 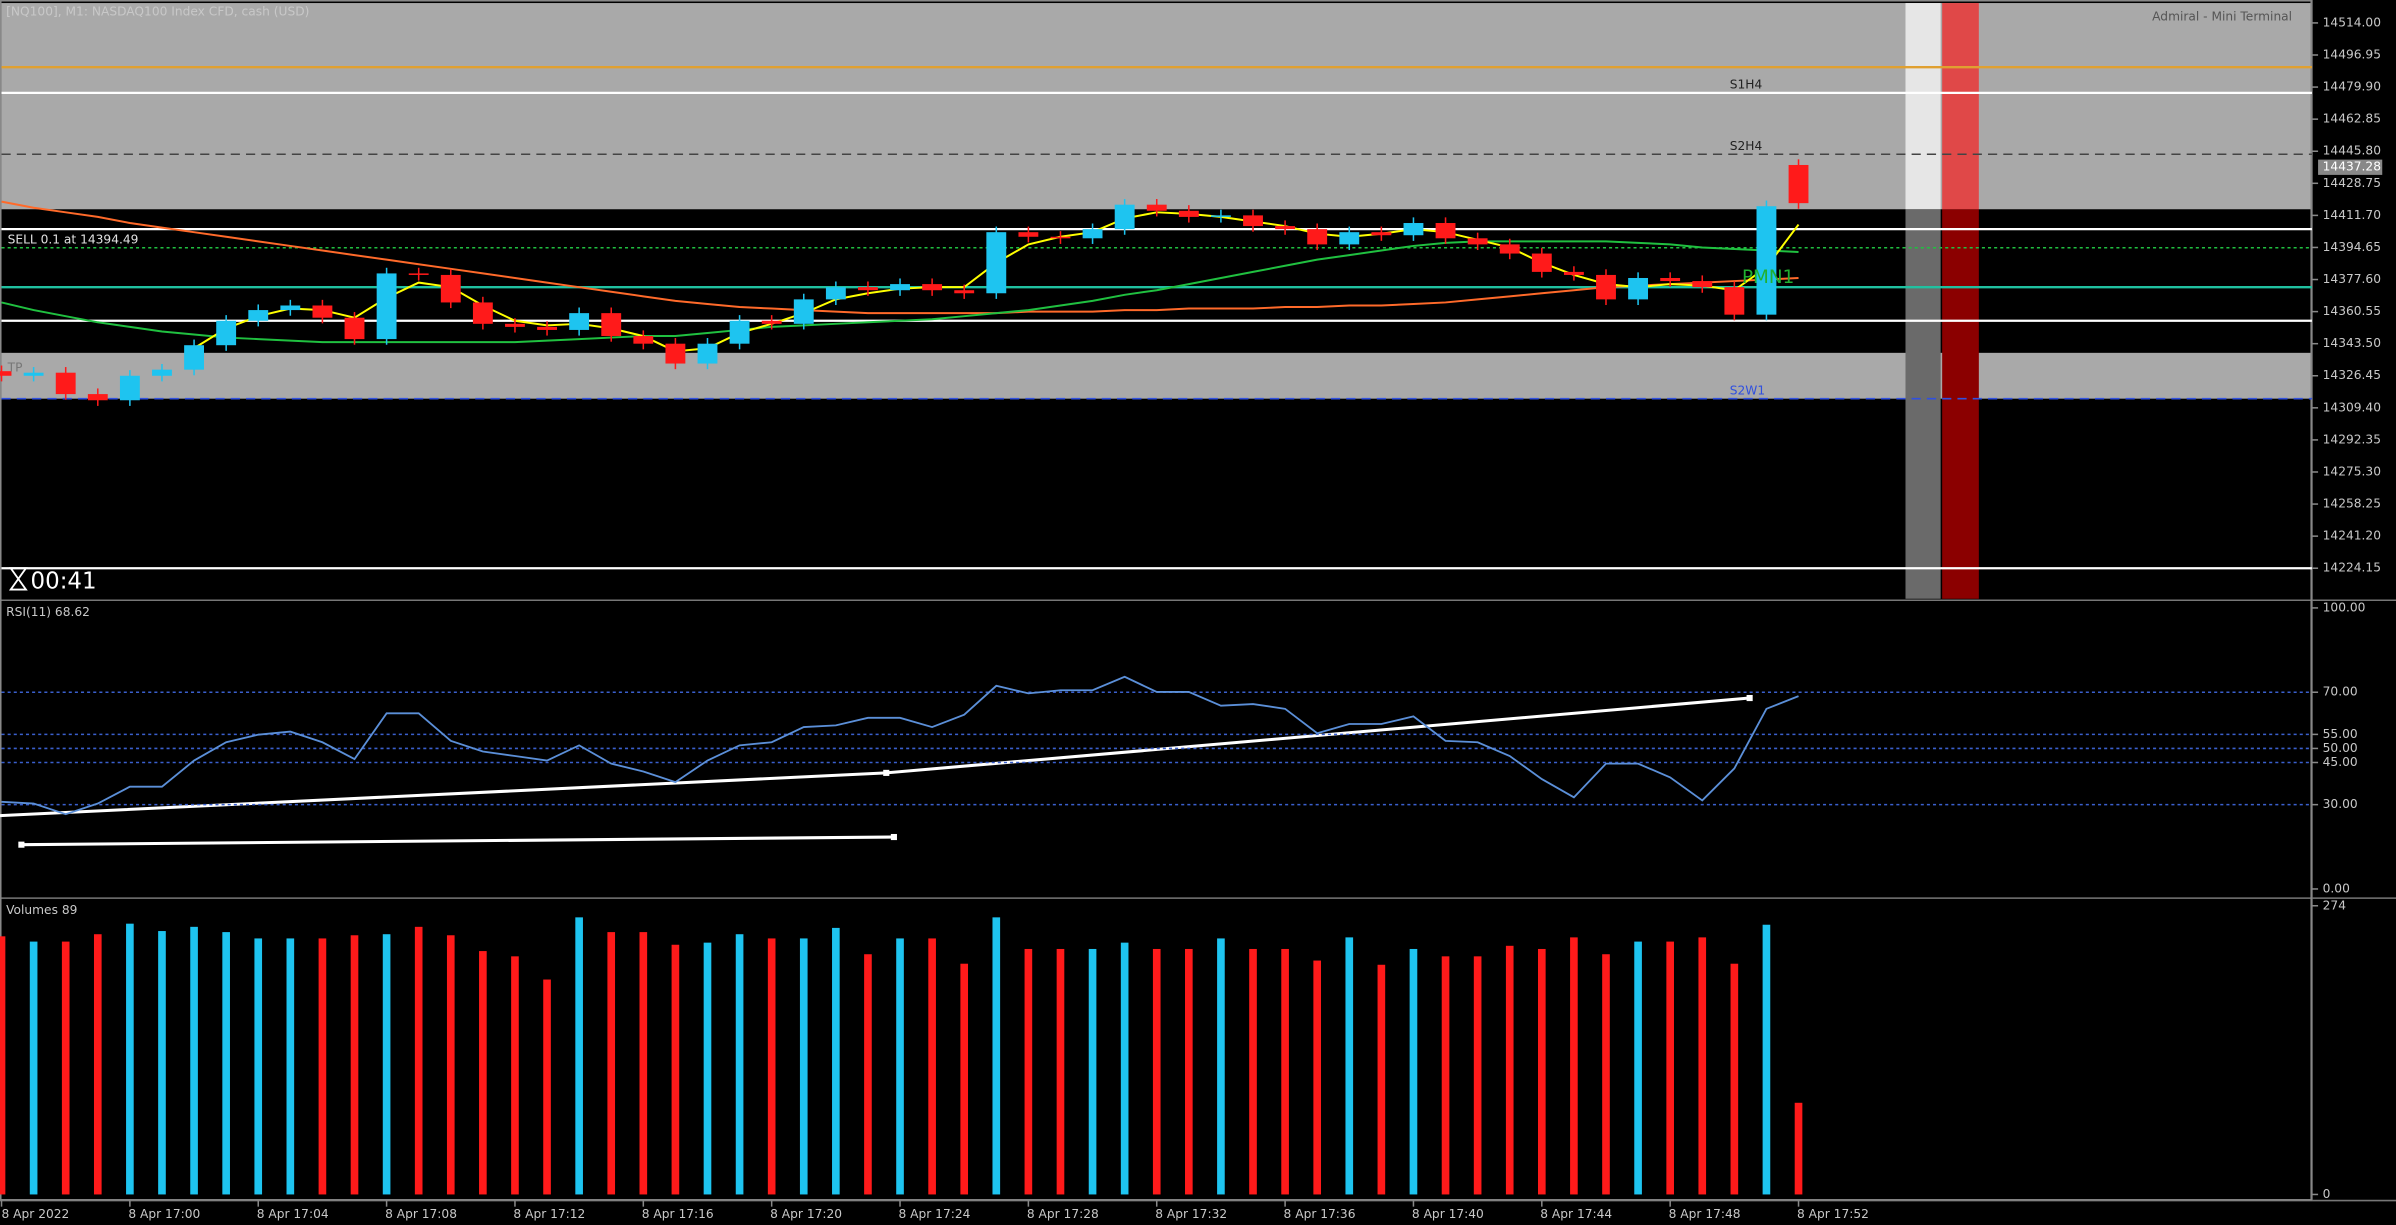 What do you see at coordinates (1448, 1214) in the screenshot?
I see `x-tick-label: 8 Apr 17:40` at bounding box center [1448, 1214].